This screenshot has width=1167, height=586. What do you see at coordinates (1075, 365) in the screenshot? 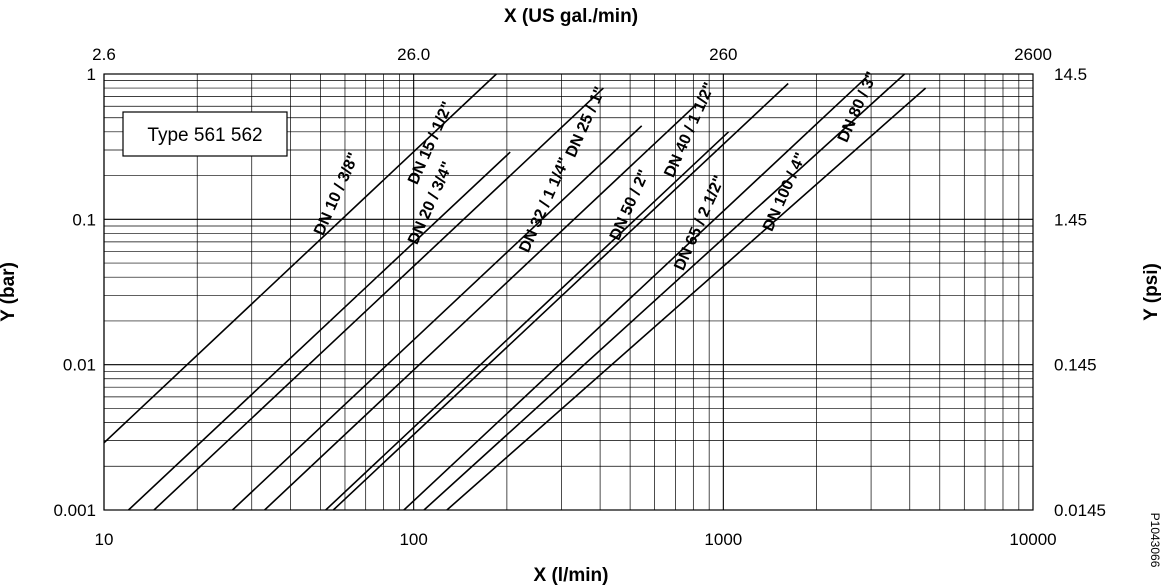
I see `y2-tick-label: 0.145` at bounding box center [1075, 365].